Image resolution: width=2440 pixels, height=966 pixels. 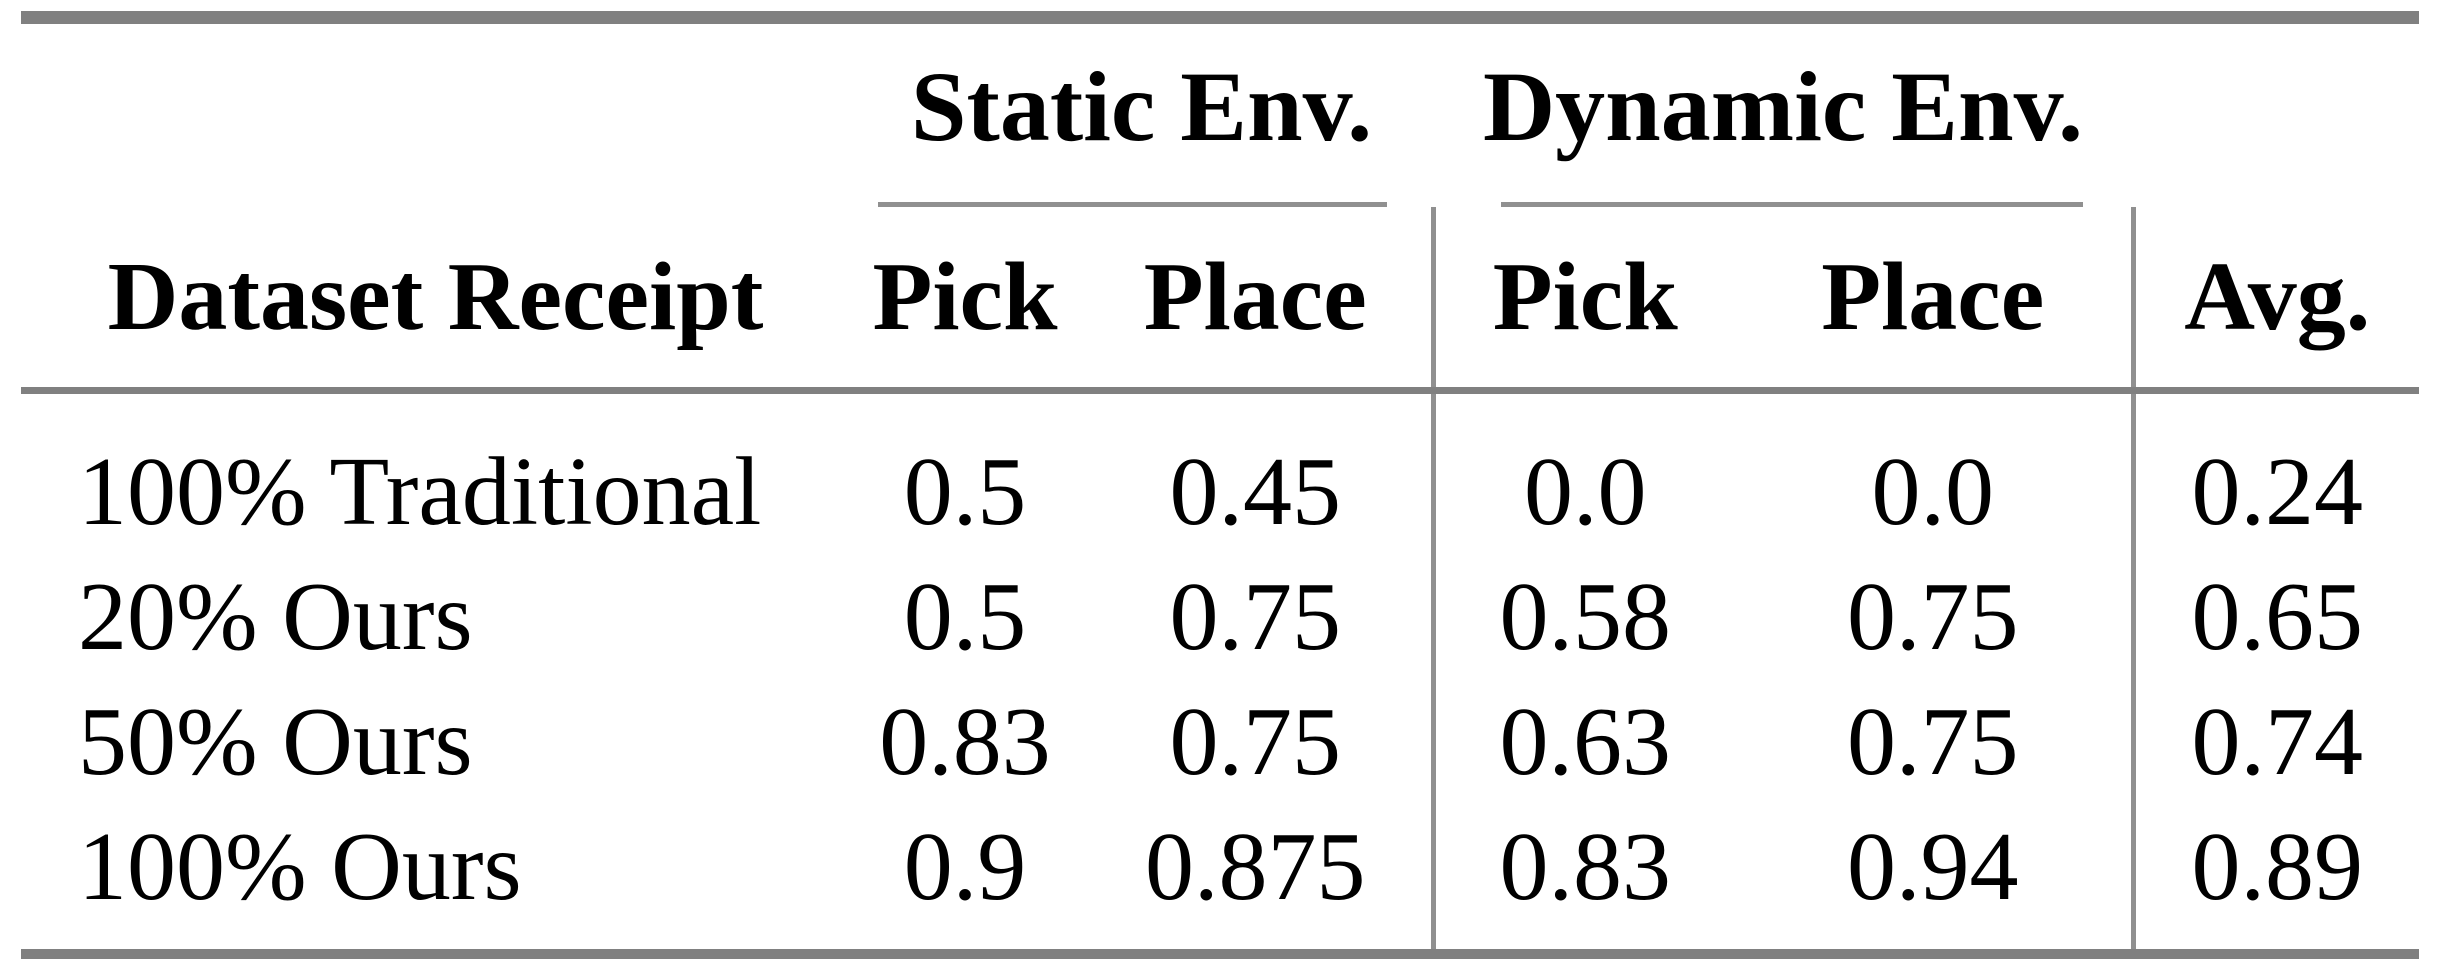 What do you see at coordinates (1933, 491) in the screenshot?
I see `cell-dynamic-place: 0.0` at bounding box center [1933, 491].